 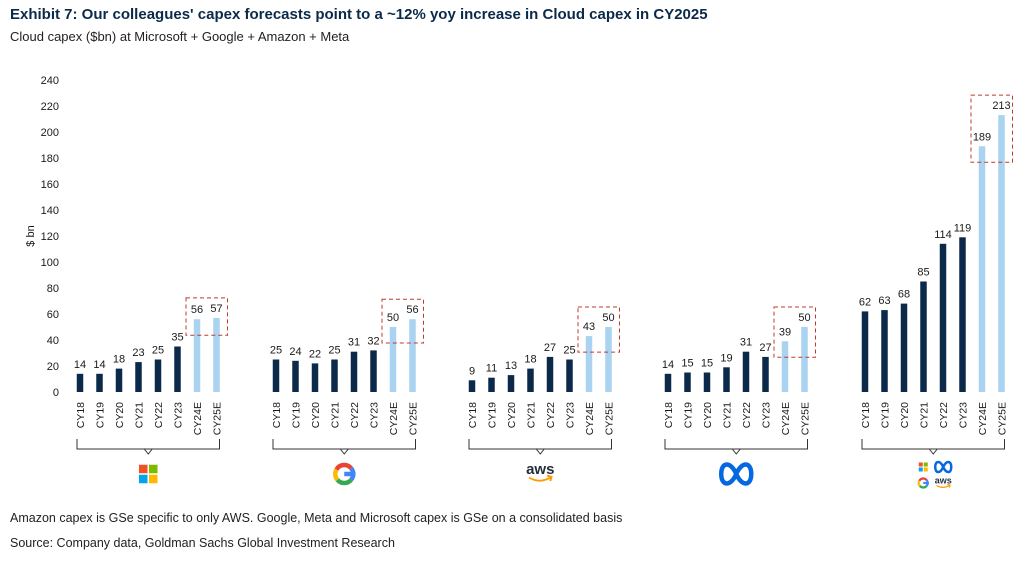 I want to click on estimate-highlight-box, so click(x=991, y=128).